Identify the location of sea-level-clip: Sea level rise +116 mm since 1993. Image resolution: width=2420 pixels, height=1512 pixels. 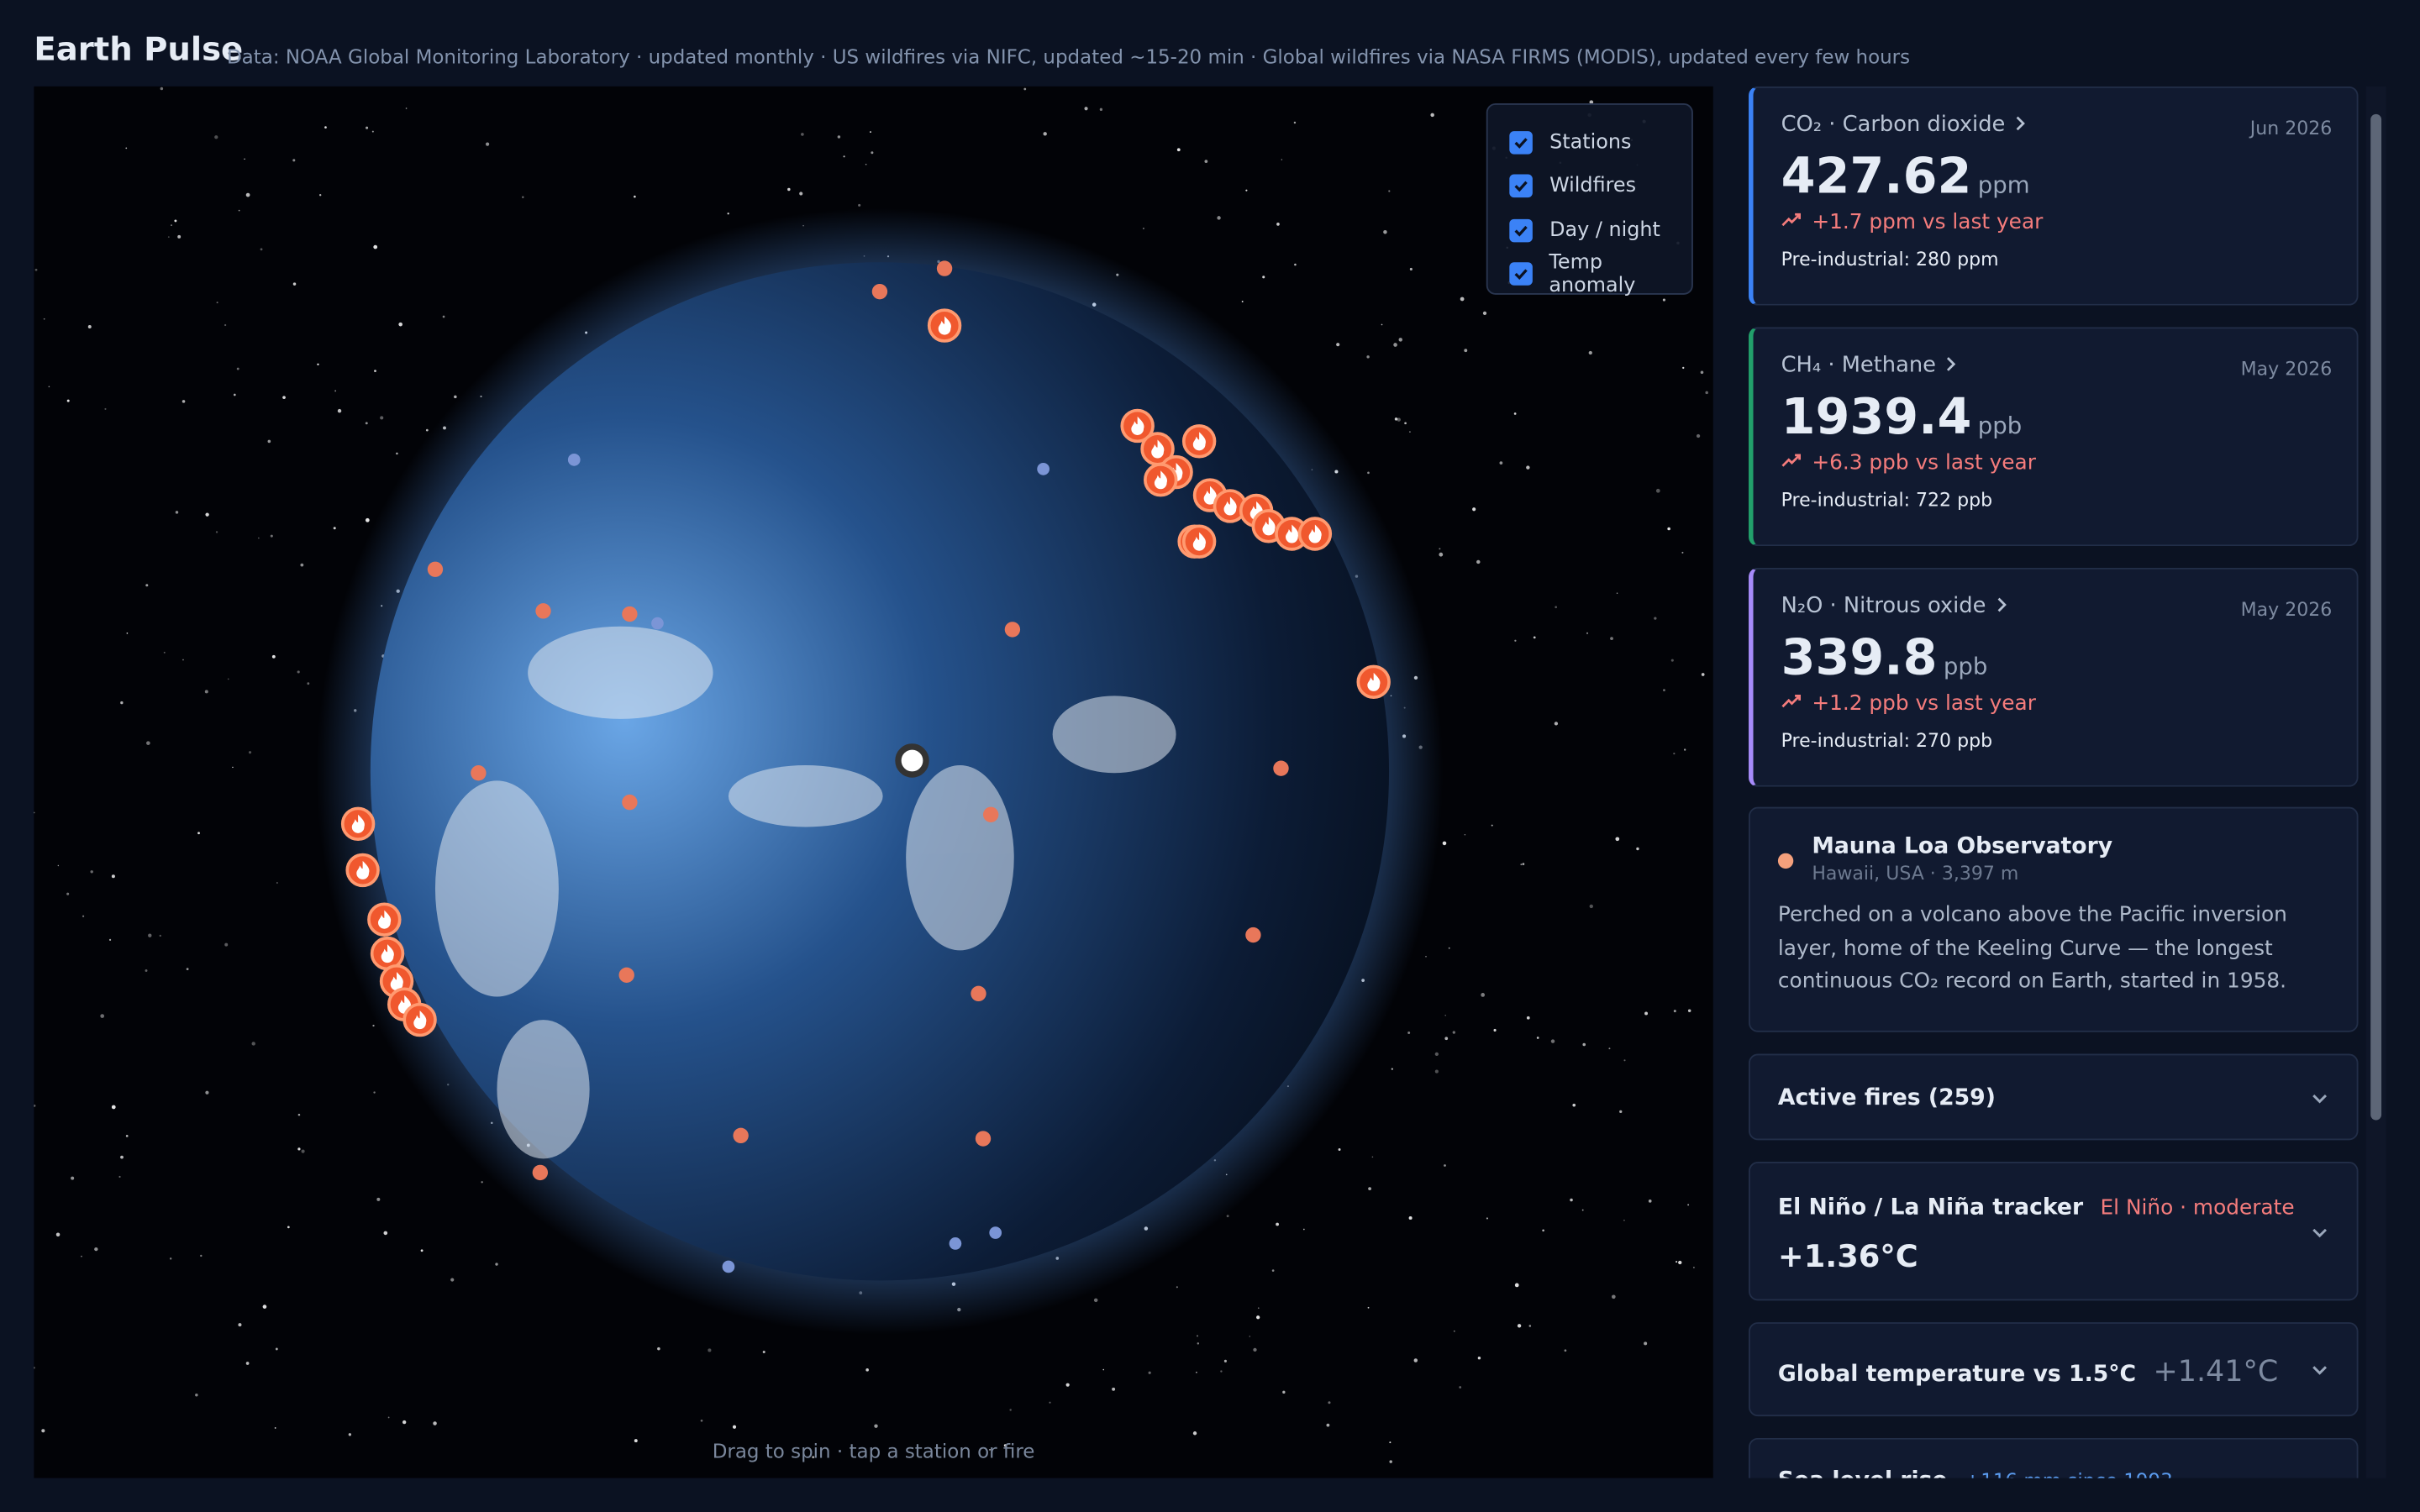
(2054, 1457).